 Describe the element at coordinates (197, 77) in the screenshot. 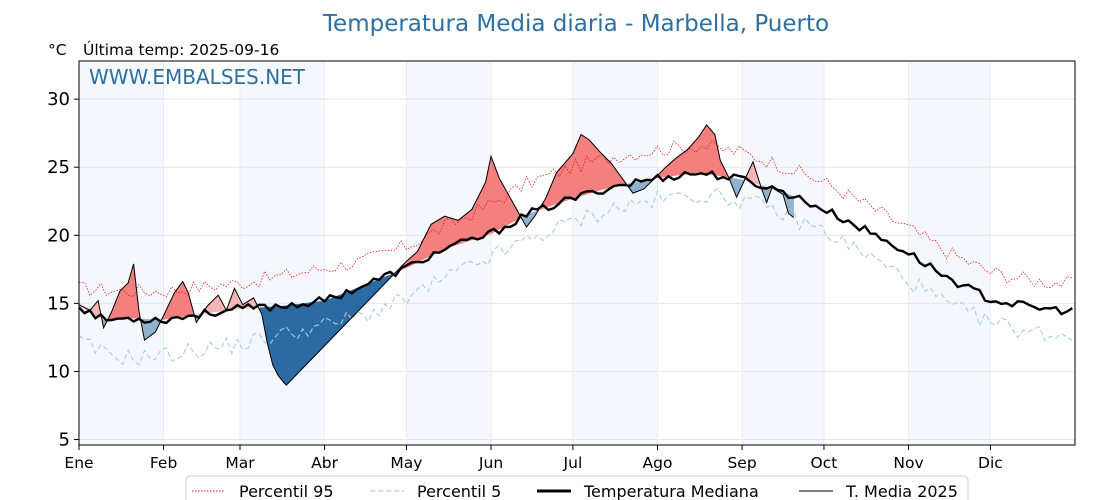

I see `watermark: WWW.EMBALSES.NET` at that location.